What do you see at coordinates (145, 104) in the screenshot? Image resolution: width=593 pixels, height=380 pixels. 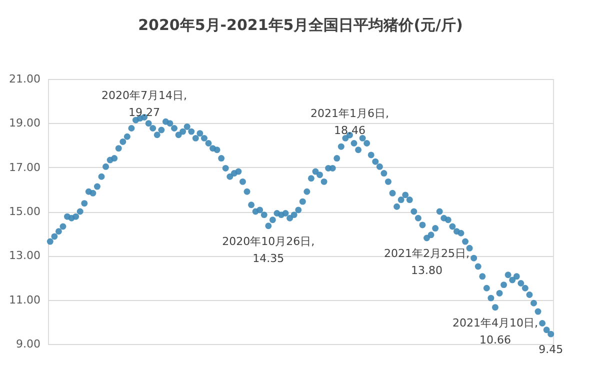 I see `annotation: 2020年7月14日, 19.27` at bounding box center [145, 104].